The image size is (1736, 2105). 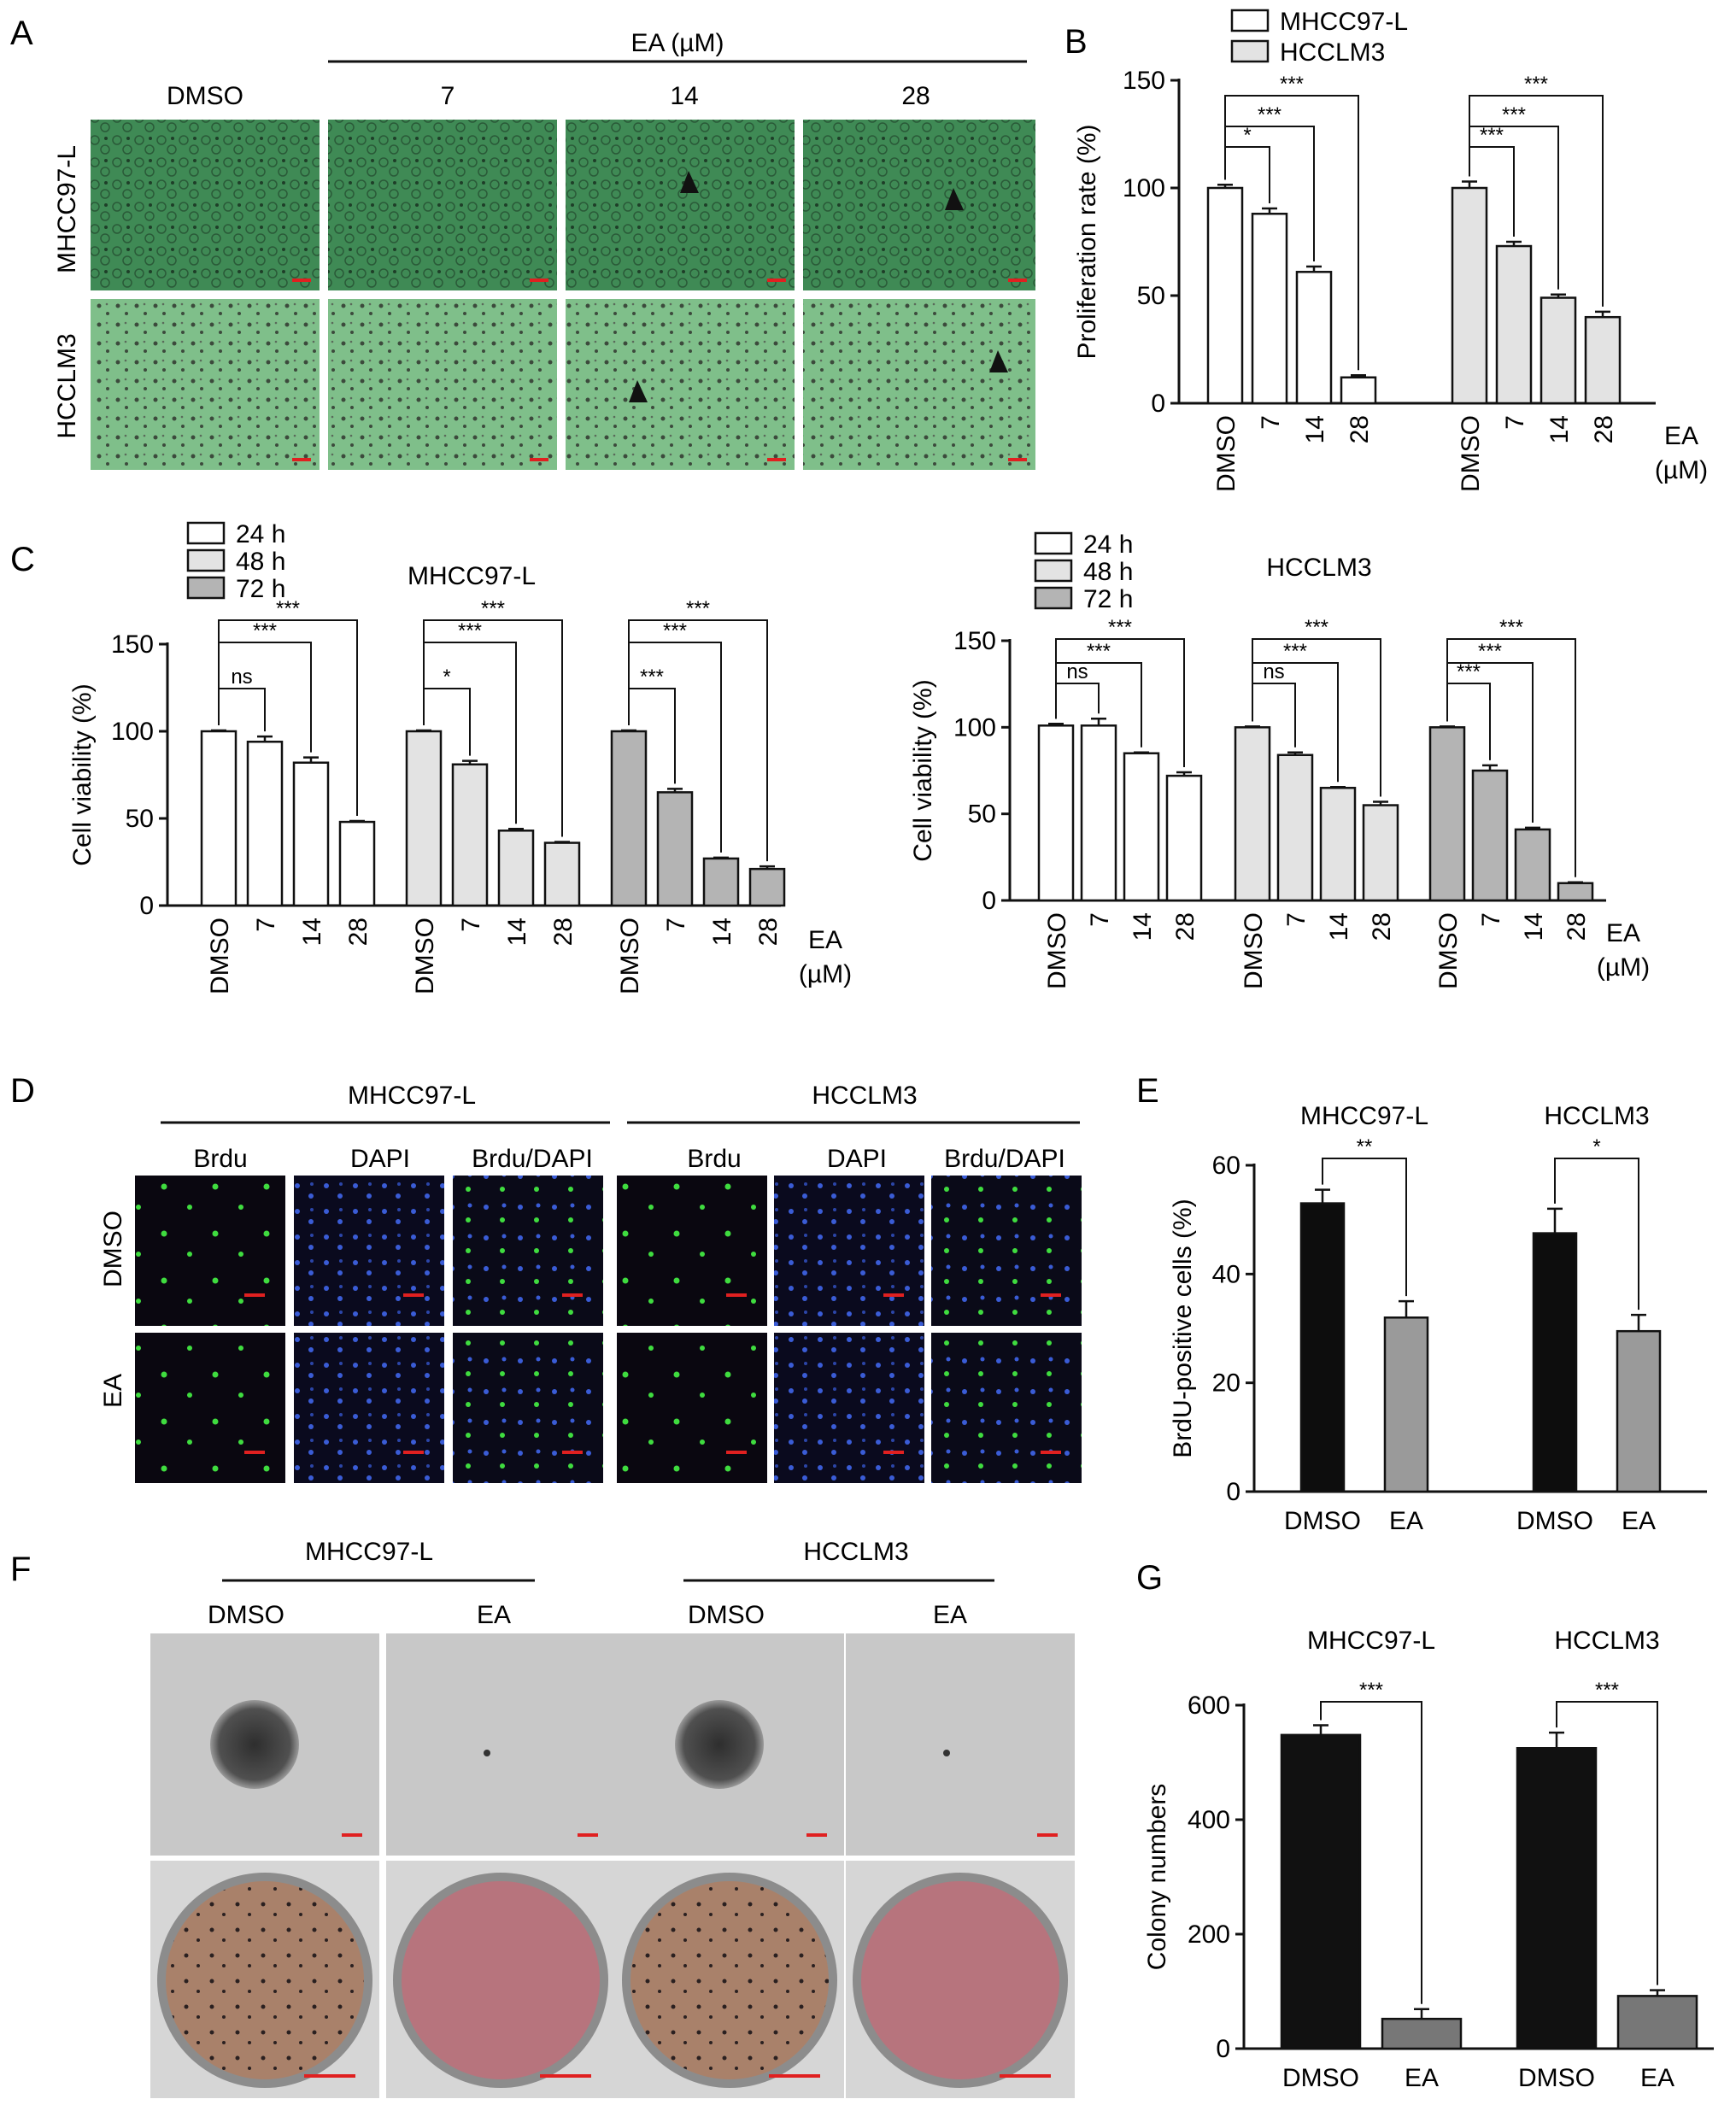 What do you see at coordinates (1597, 1116) in the screenshot?
I see `group-title: HCCLM3` at bounding box center [1597, 1116].